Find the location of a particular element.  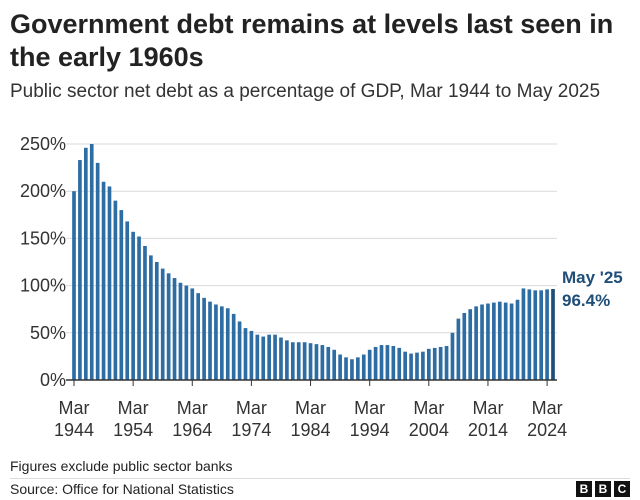

x-tick-label-year: 2014 is located at coordinates (488, 430).